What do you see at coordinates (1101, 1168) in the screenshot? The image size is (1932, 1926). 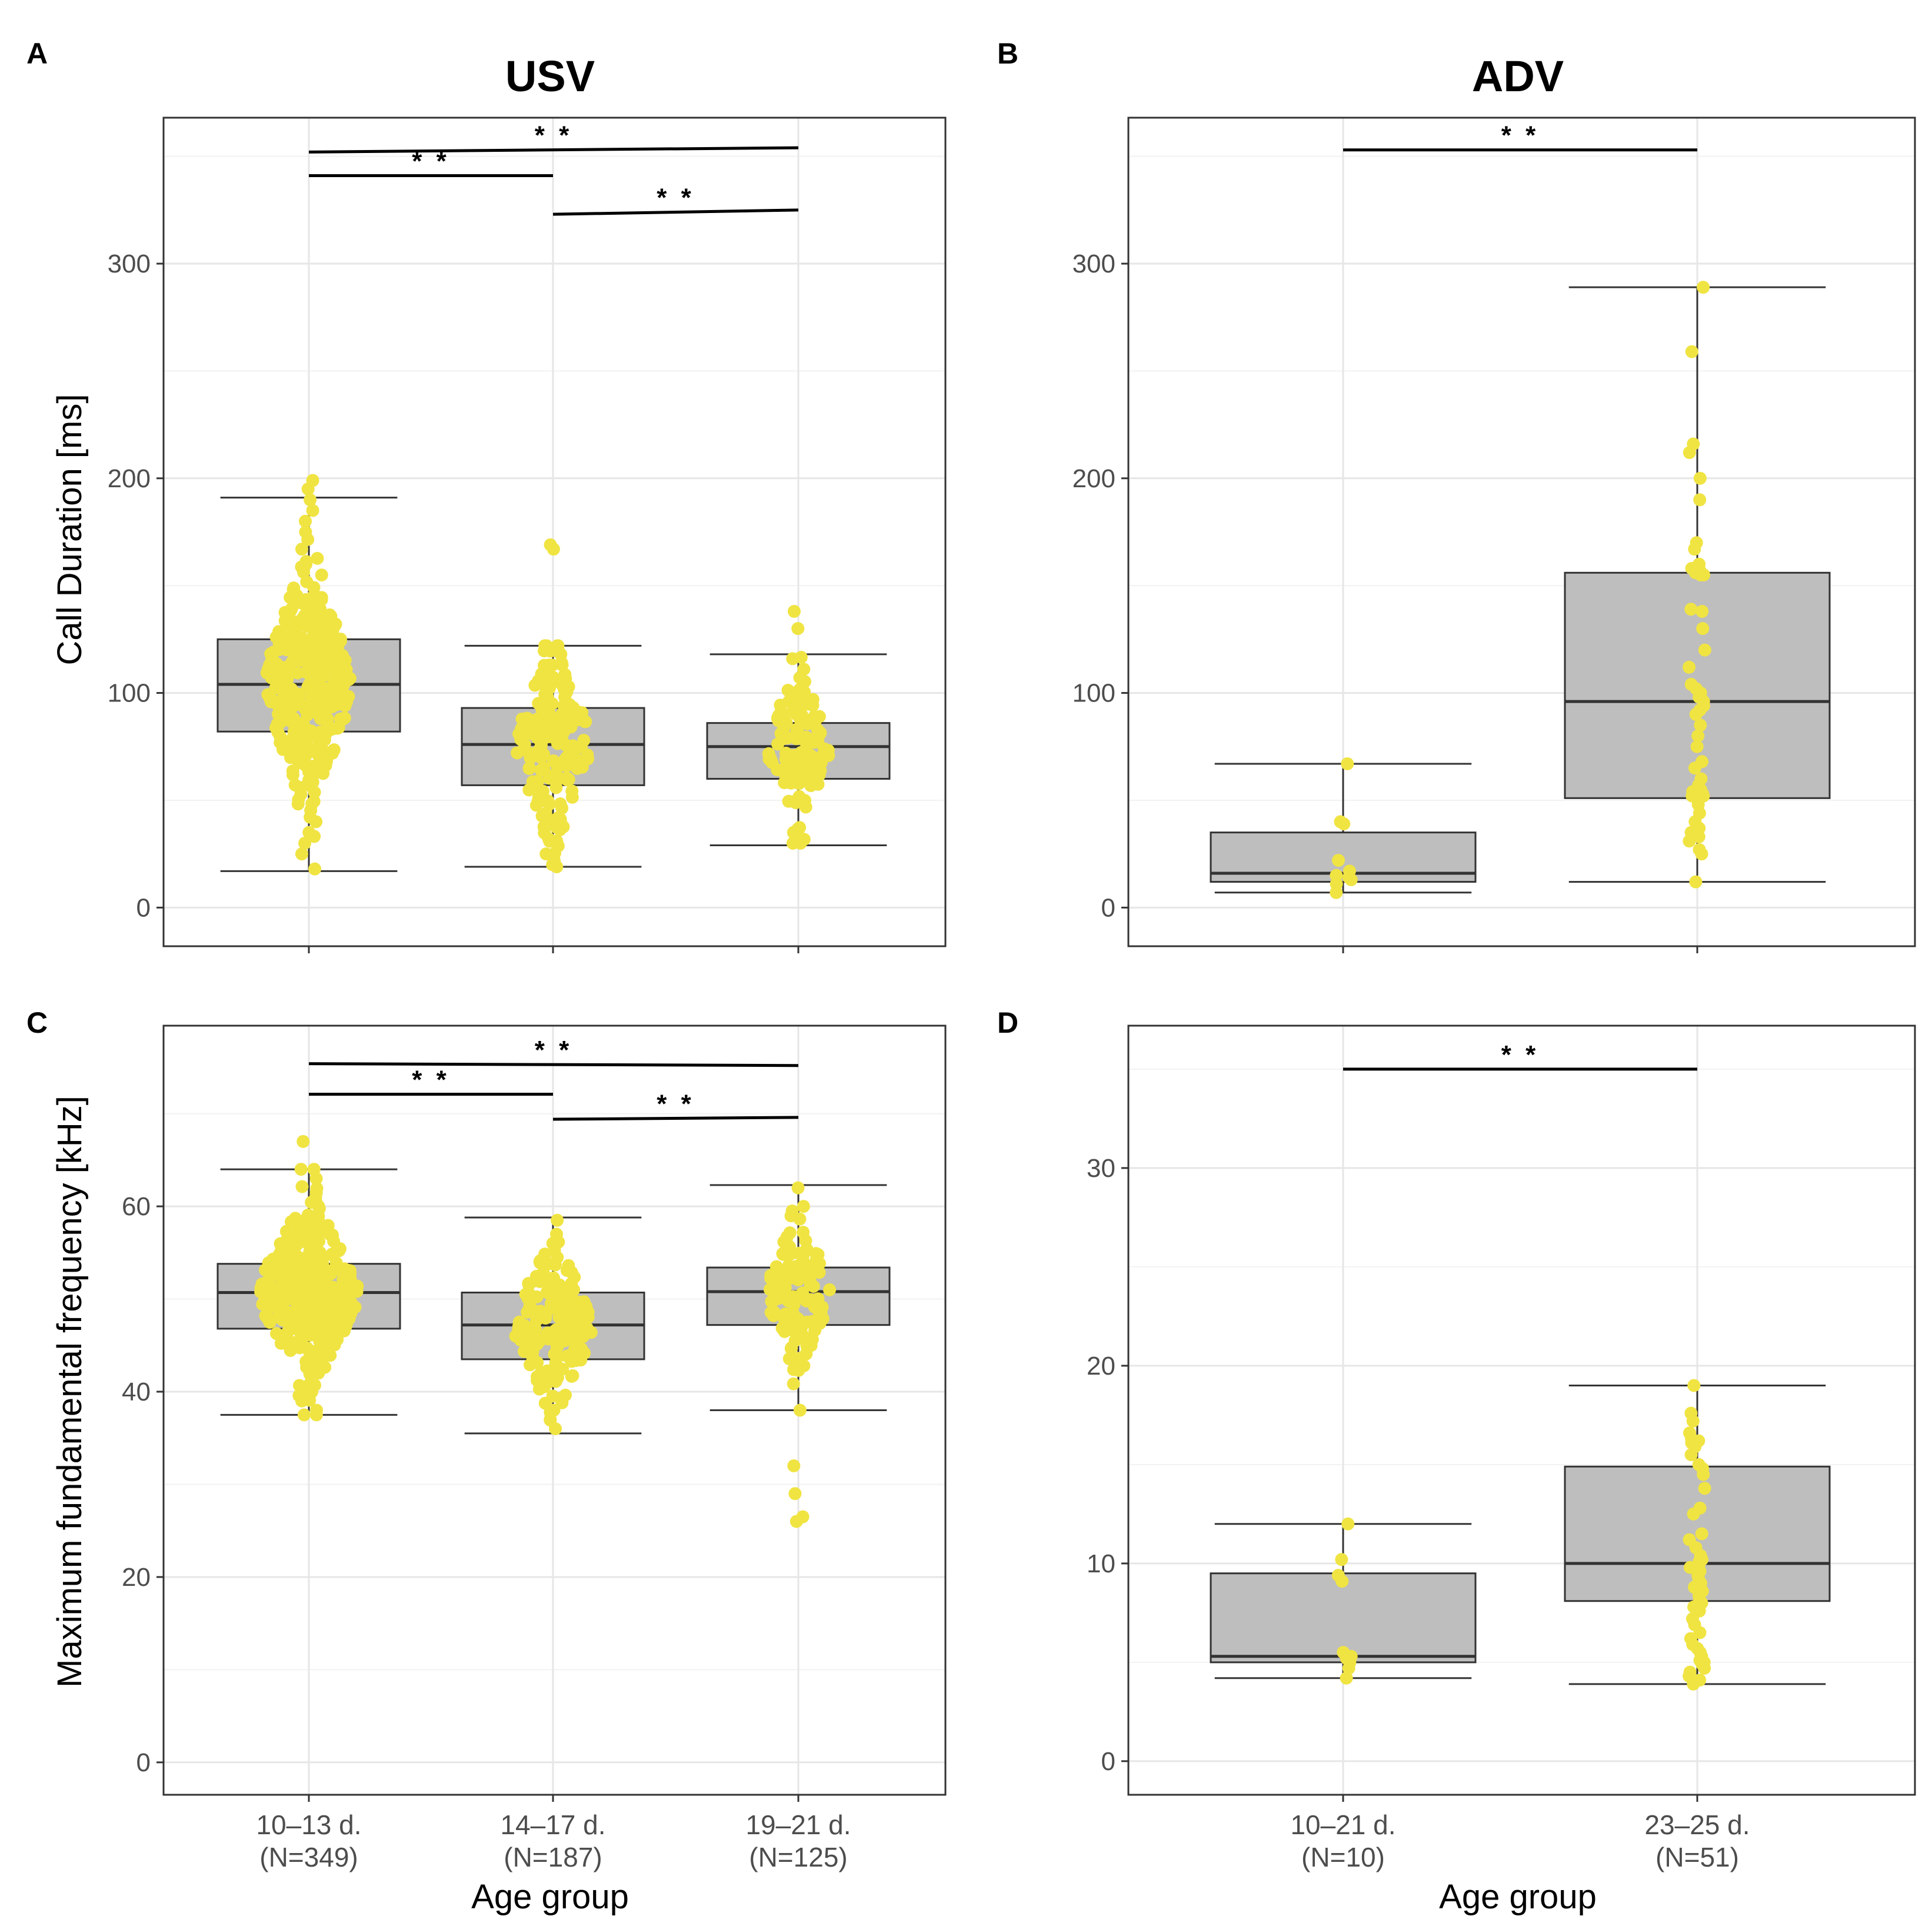 I see `panel-d-y-tick-label: 30` at bounding box center [1101, 1168].